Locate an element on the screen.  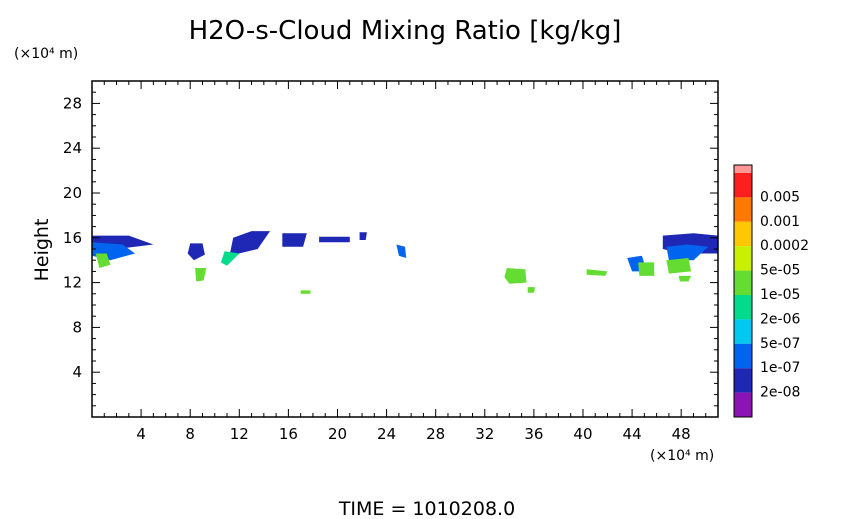
y-tick-label: 12 is located at coordinates (72, 283).